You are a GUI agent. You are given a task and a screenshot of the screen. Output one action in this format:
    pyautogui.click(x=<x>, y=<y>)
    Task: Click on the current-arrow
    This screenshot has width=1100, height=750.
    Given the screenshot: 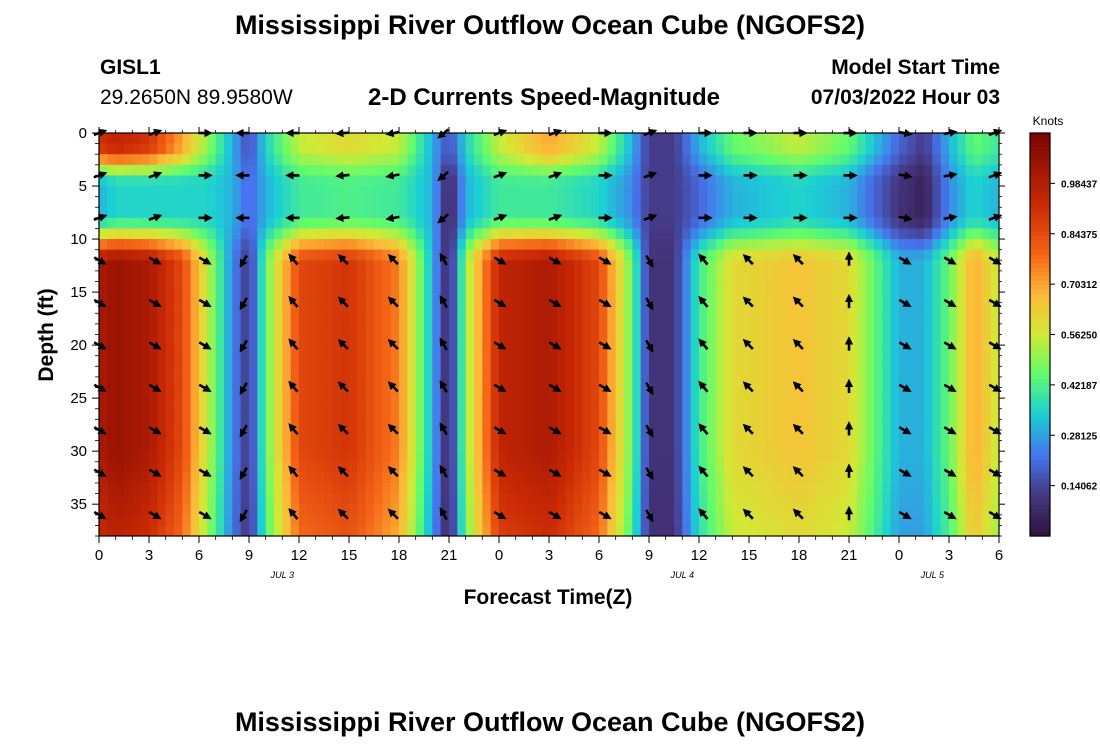 What is the action you would take?
    pyautogui.click(x=905, y=345)
    